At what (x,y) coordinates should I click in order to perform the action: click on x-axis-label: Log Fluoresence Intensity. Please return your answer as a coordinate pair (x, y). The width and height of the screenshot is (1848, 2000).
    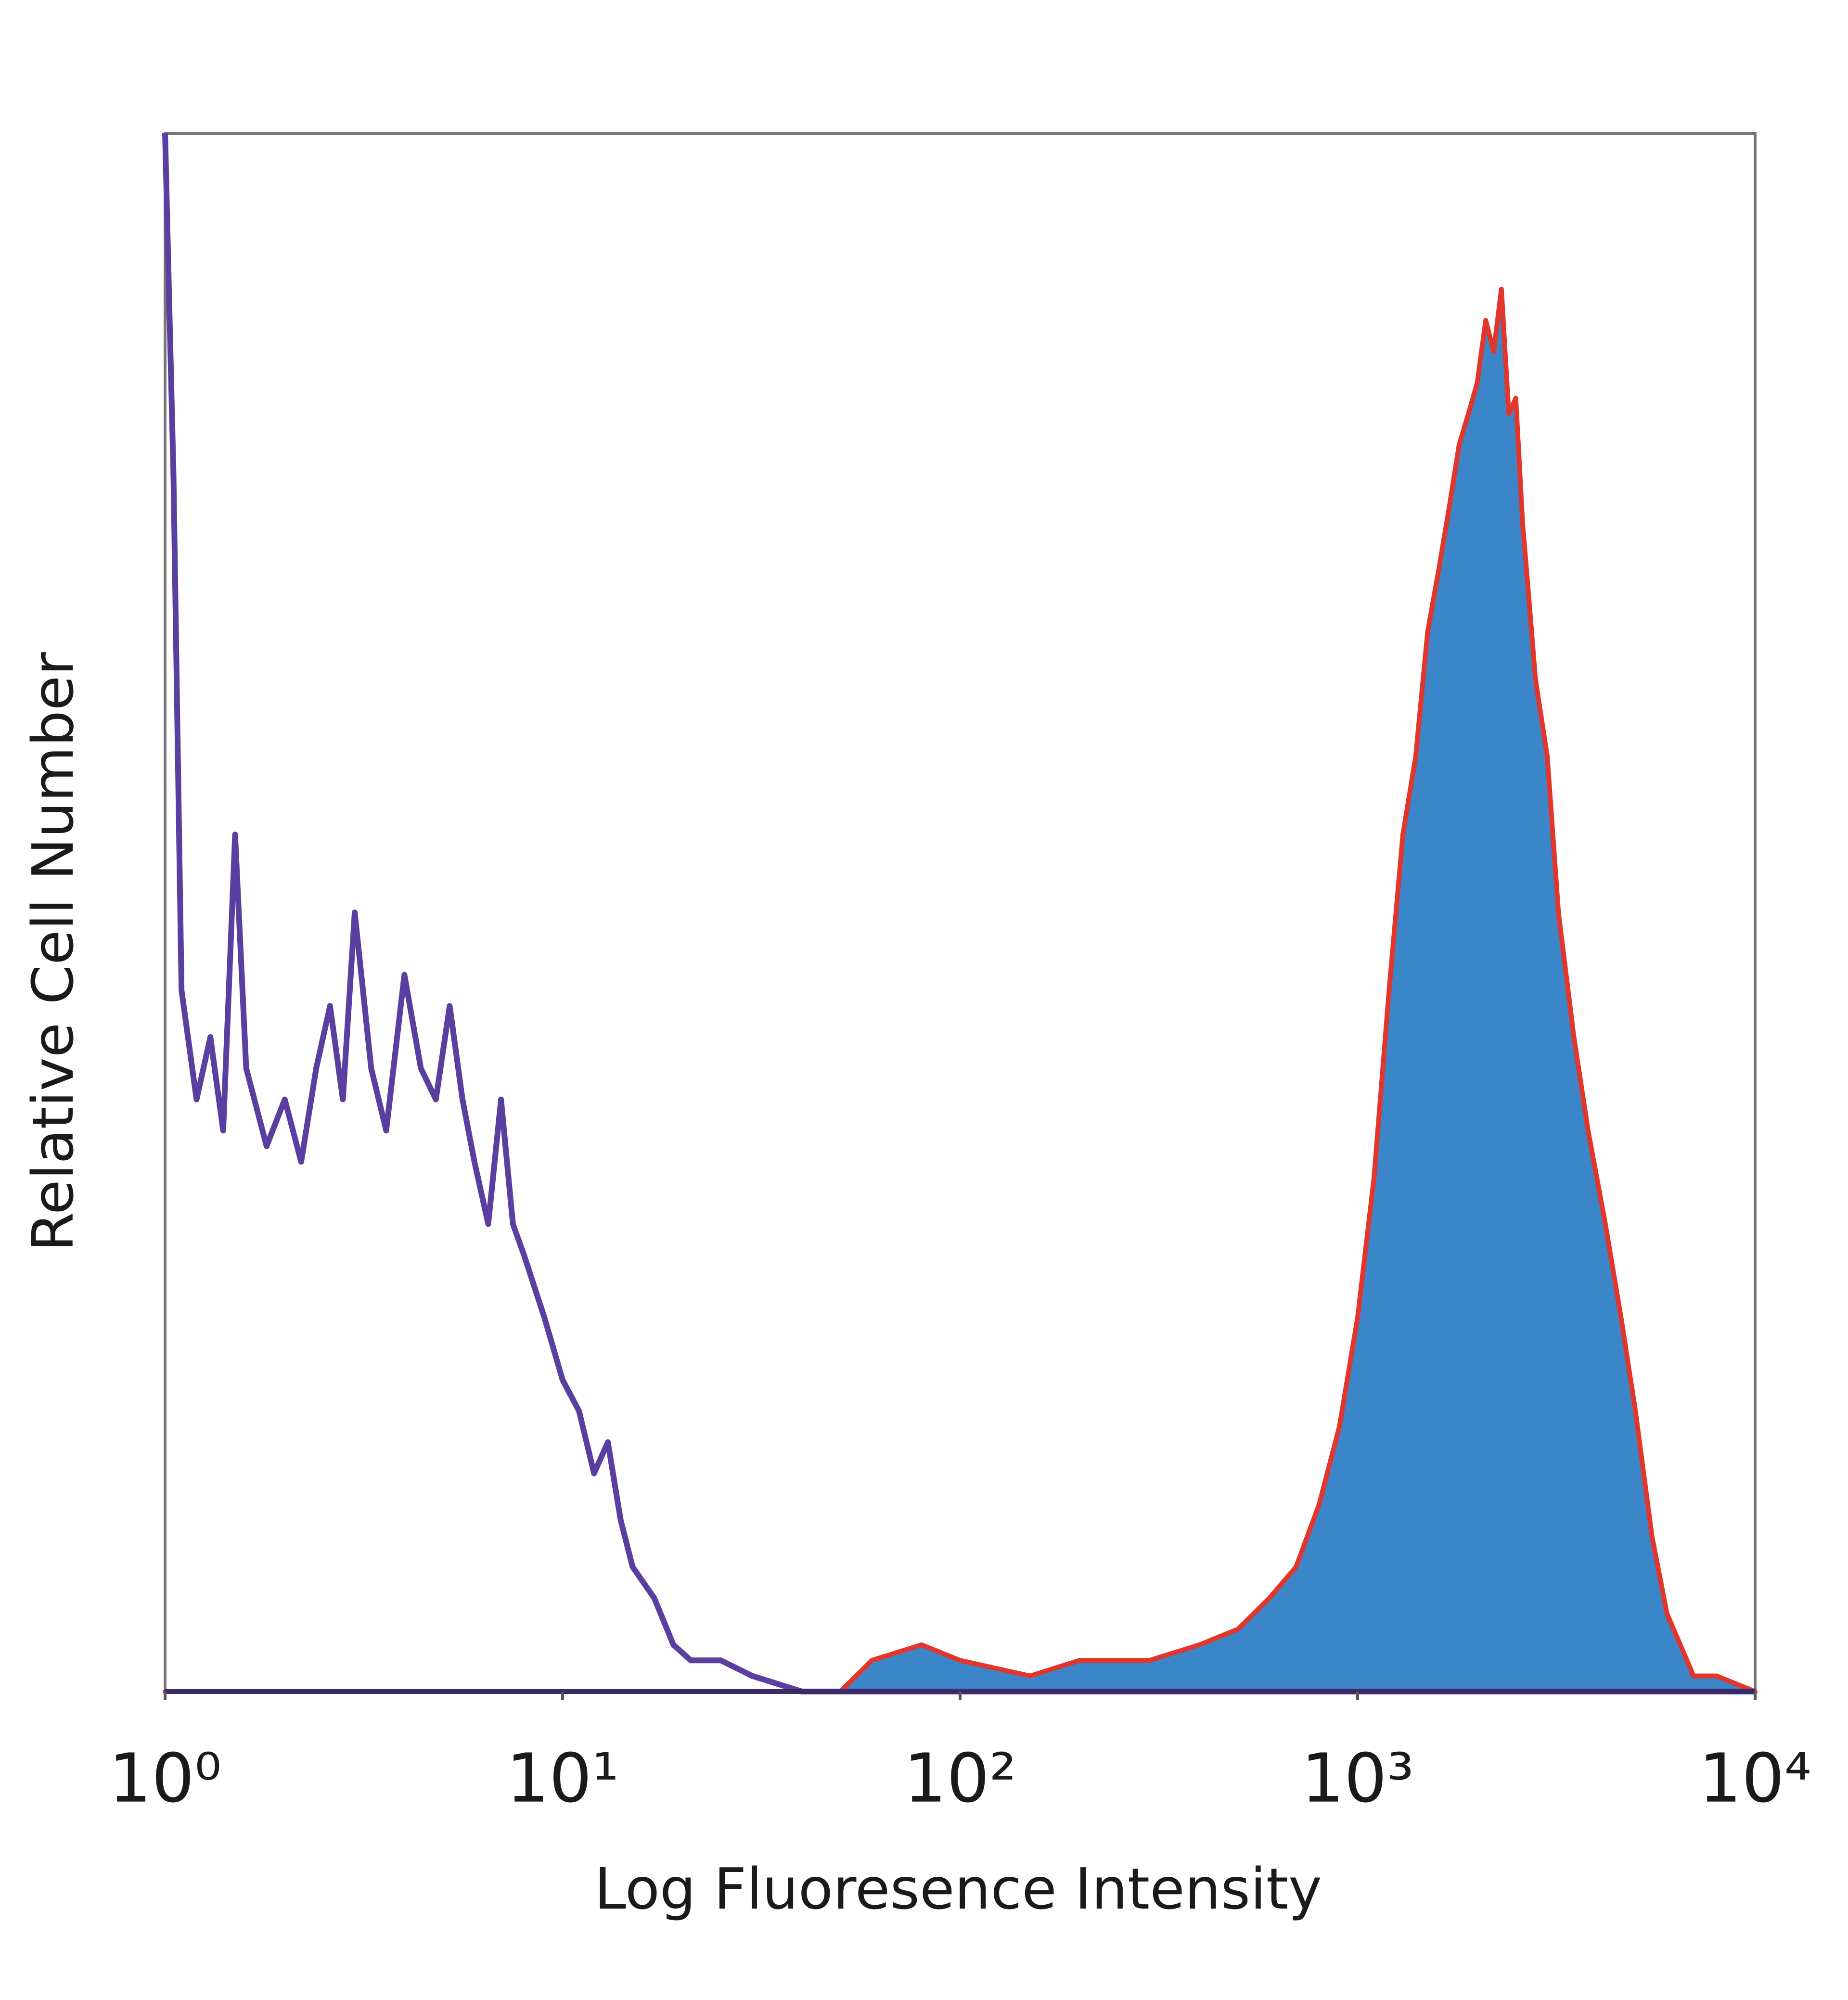
    Looking at the image, I should click on (958, 1889).